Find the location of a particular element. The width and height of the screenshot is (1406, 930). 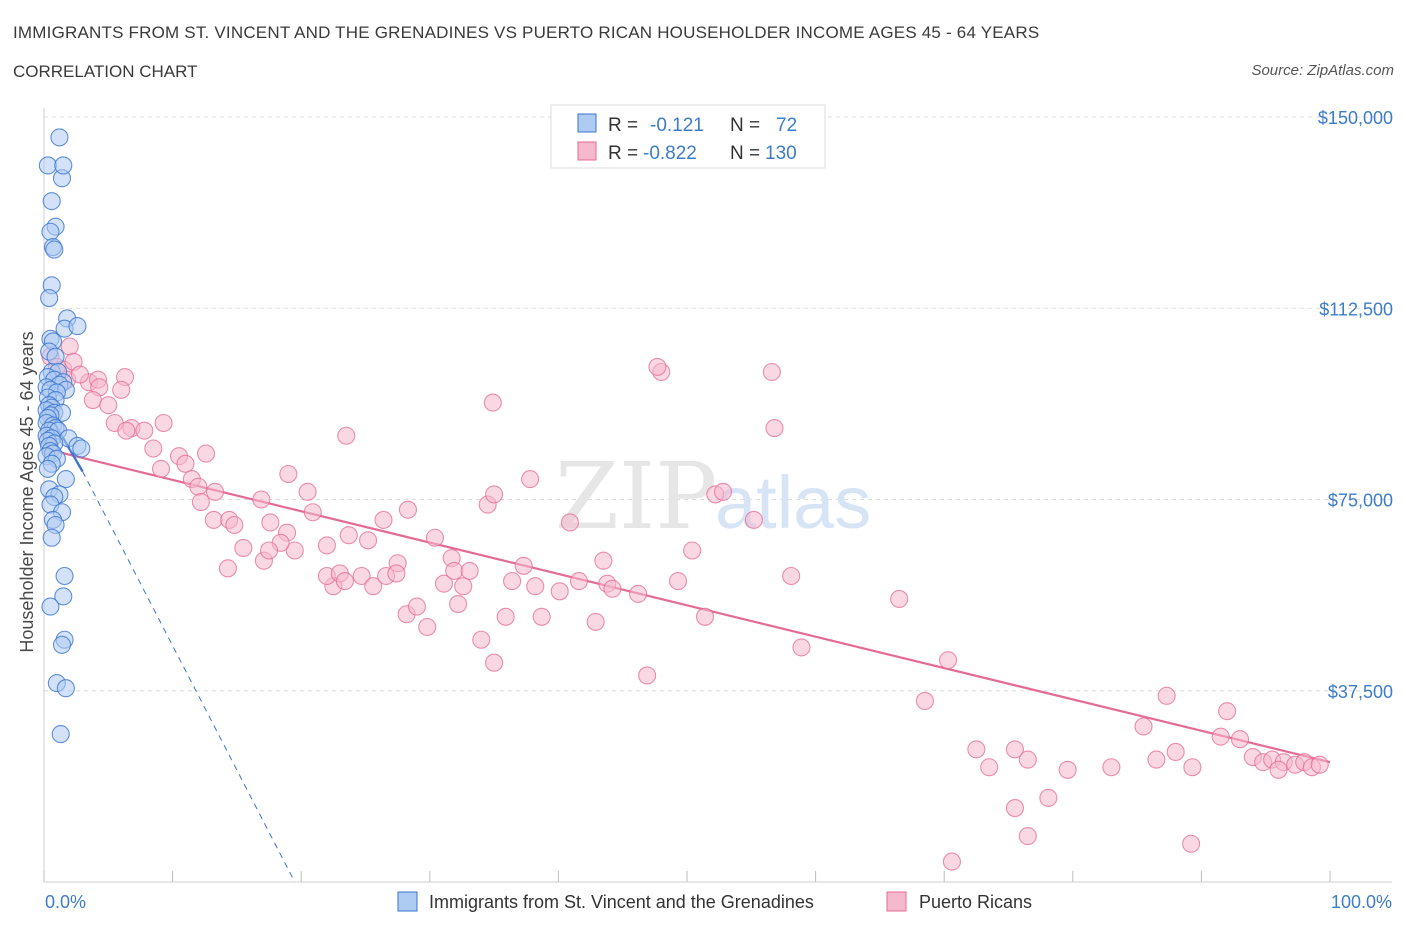

legend-box is located at coordinates (688, 136).